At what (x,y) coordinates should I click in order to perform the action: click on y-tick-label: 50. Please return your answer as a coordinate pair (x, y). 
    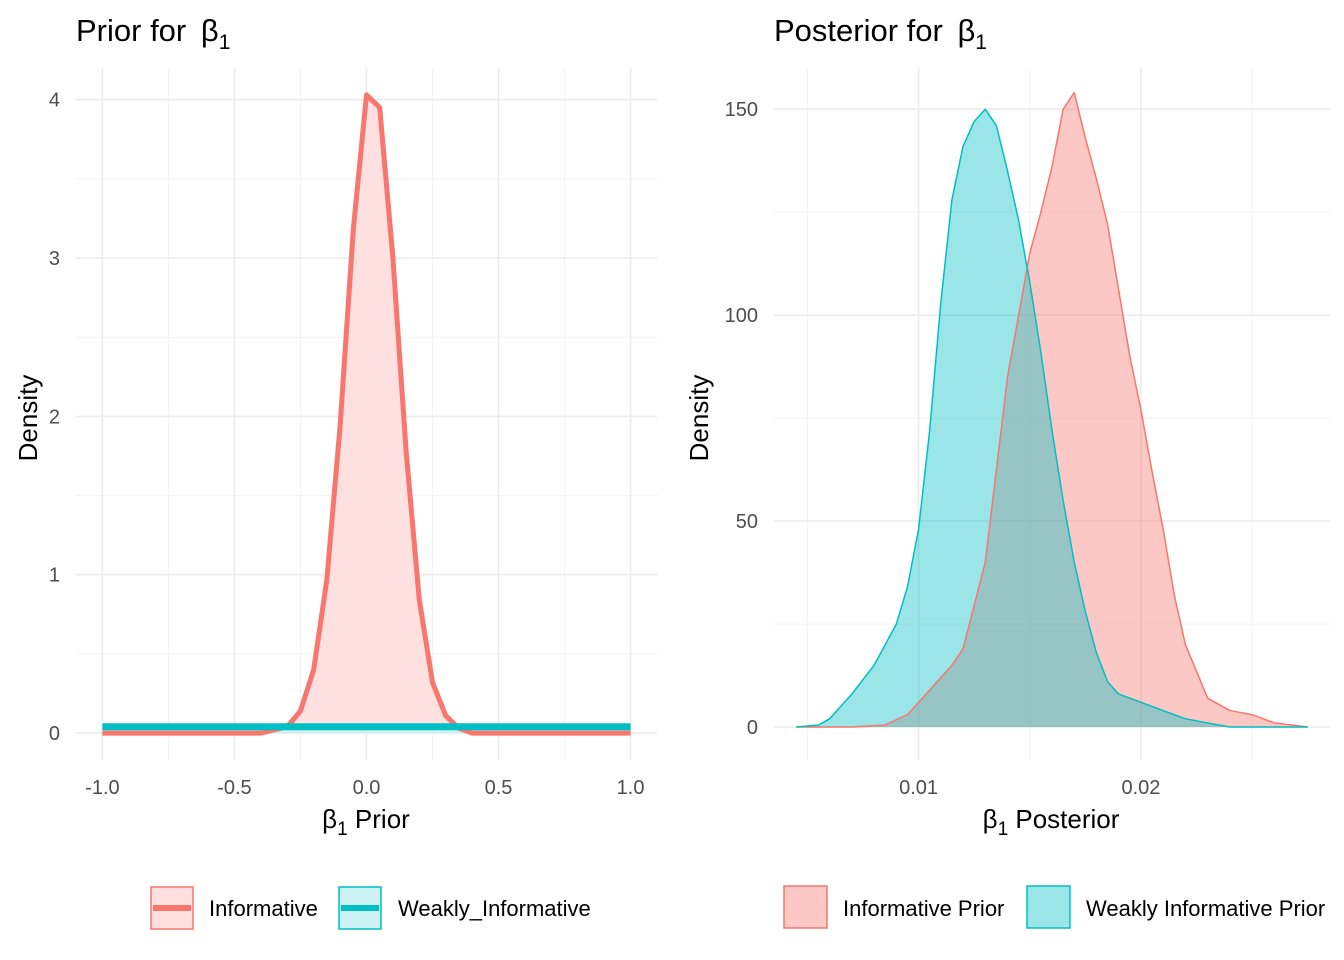
    Looking at the image, I should click on (747, 522).